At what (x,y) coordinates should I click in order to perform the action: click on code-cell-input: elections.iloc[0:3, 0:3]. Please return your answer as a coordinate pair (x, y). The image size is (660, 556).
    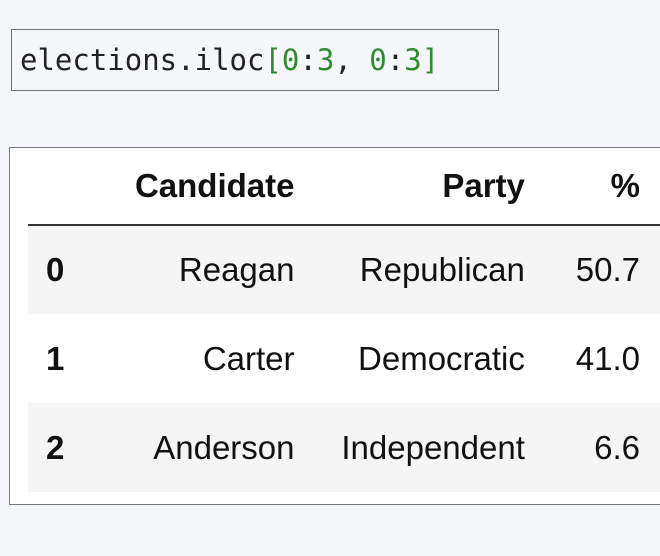
    Looking at the image, I should click on (255, 60).